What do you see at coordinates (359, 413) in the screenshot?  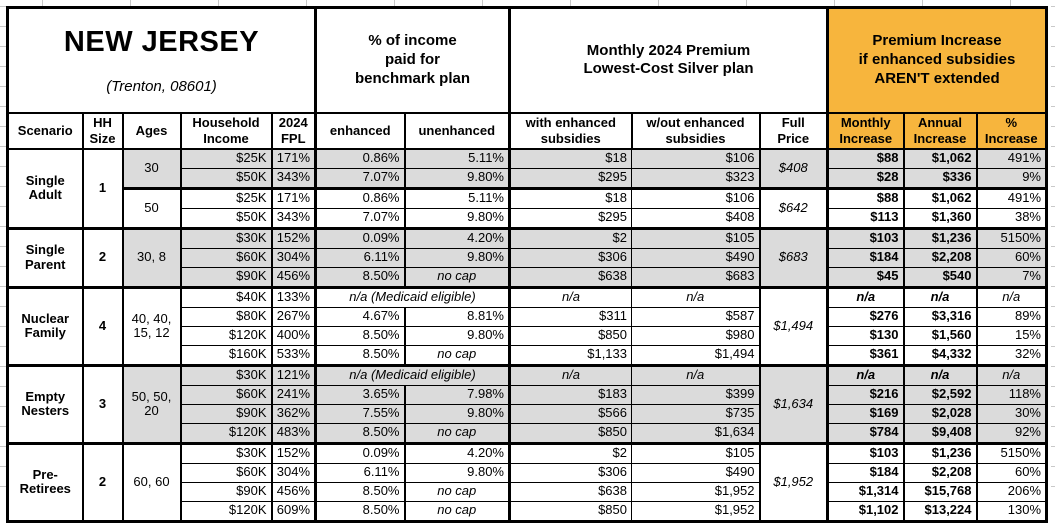 I see `cell-pct-enhanced: 7.55%` at bounding box center [359, 413].